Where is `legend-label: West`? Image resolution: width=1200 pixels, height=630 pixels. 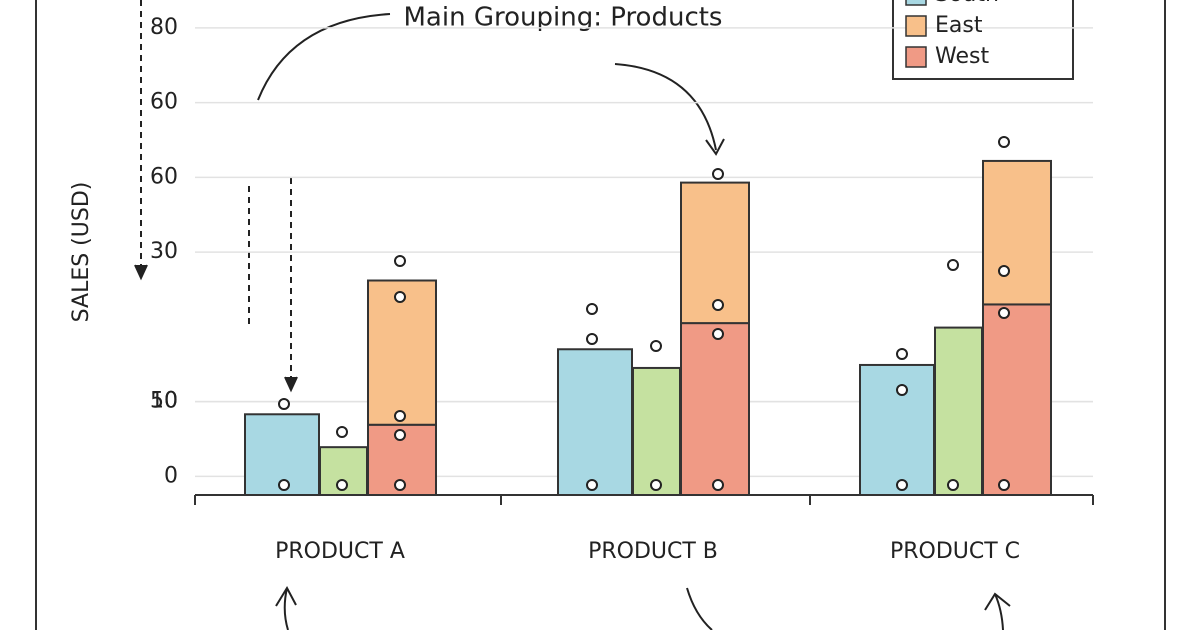 legend-label: West is located at coordinates (962, 56).